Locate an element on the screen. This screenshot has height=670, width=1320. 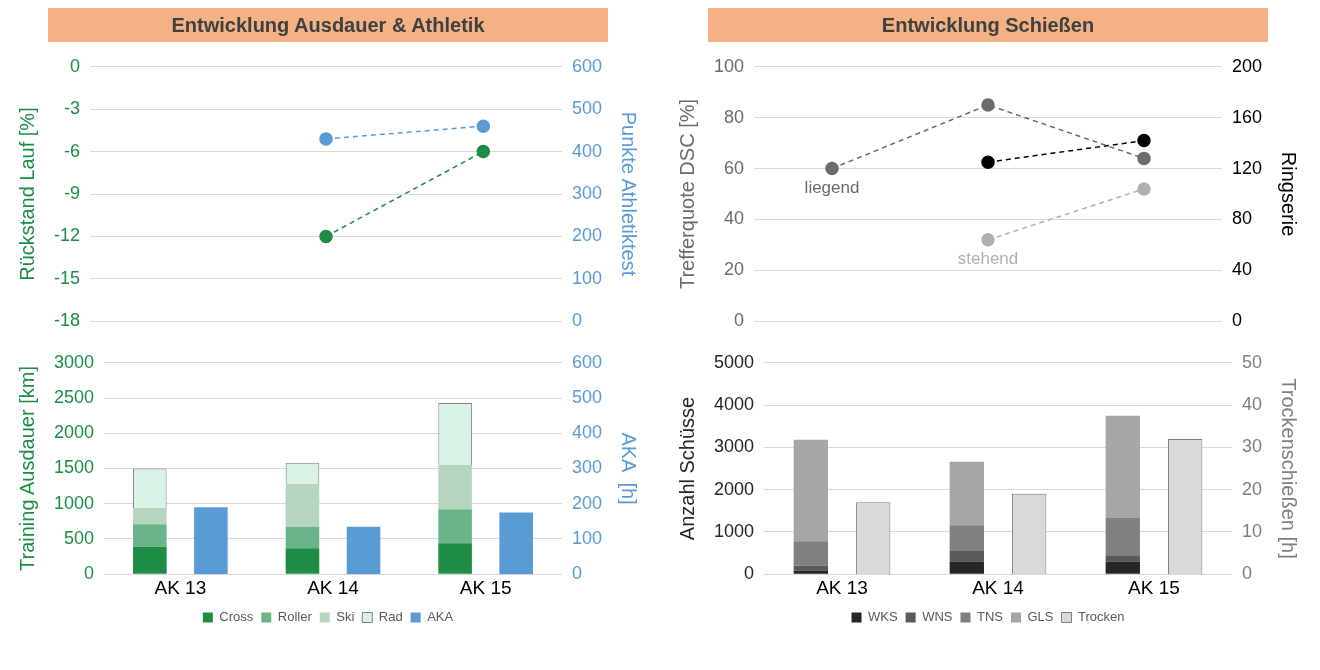
y2-tick-label: 80 is located at coordinates (1241, 218).